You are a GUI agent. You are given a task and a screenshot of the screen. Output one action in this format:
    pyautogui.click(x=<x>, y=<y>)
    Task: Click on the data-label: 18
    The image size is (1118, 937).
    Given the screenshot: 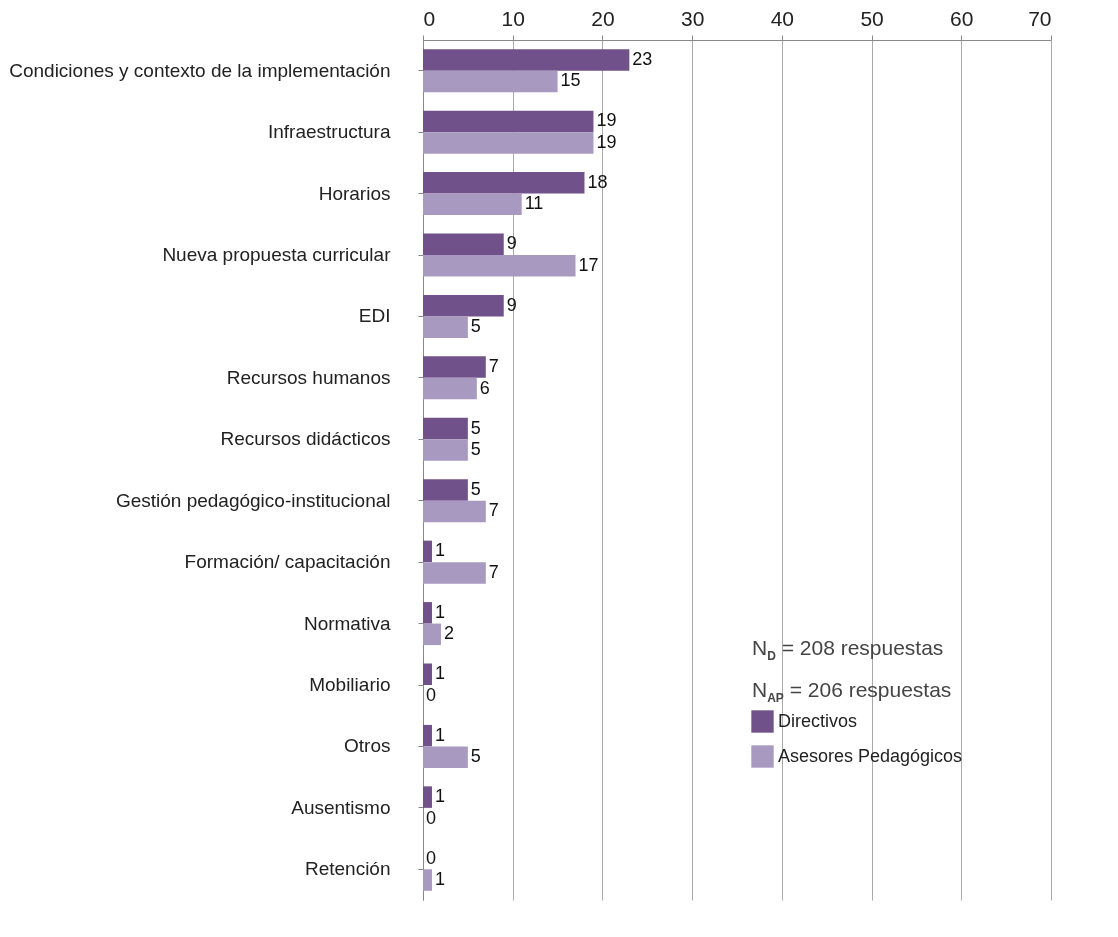 What is the action you would take?
    pyautogui.click(x=597, y=181)
    